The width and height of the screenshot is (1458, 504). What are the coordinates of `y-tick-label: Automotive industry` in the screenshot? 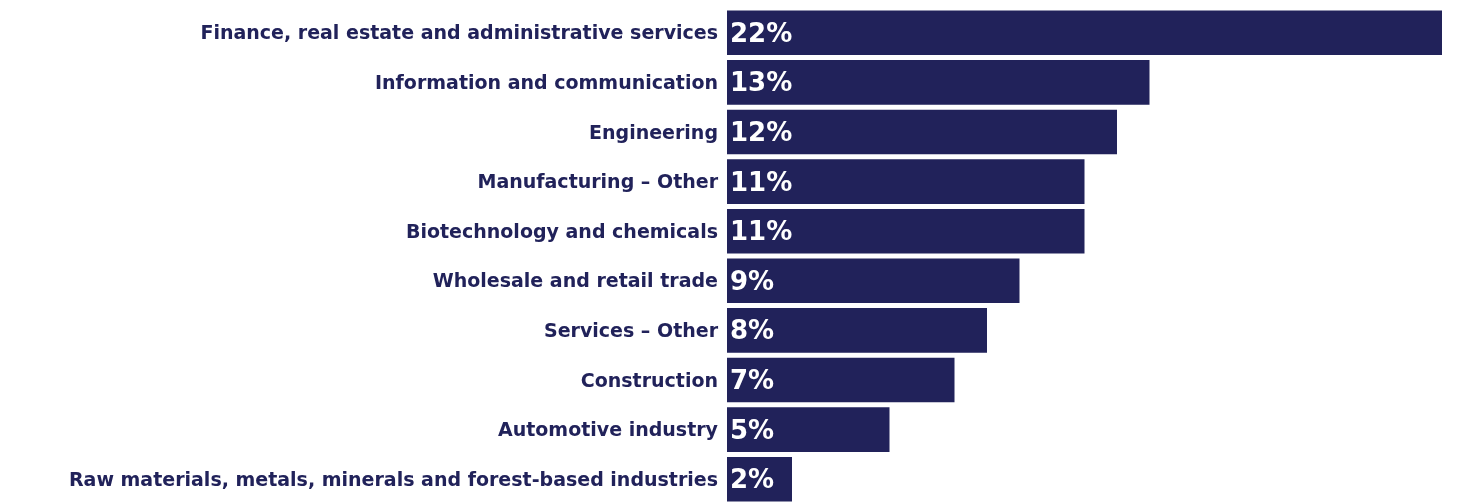 It's located at (608, 429).